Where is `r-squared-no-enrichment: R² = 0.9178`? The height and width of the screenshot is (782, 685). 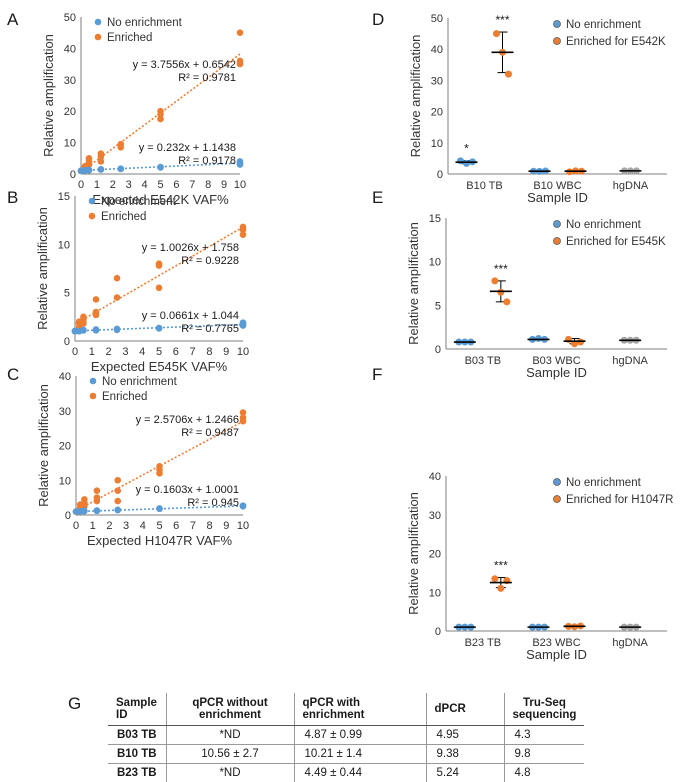 r-squared-no-enrichment: R² = 0.9178 is located at coordinates (207, 161).